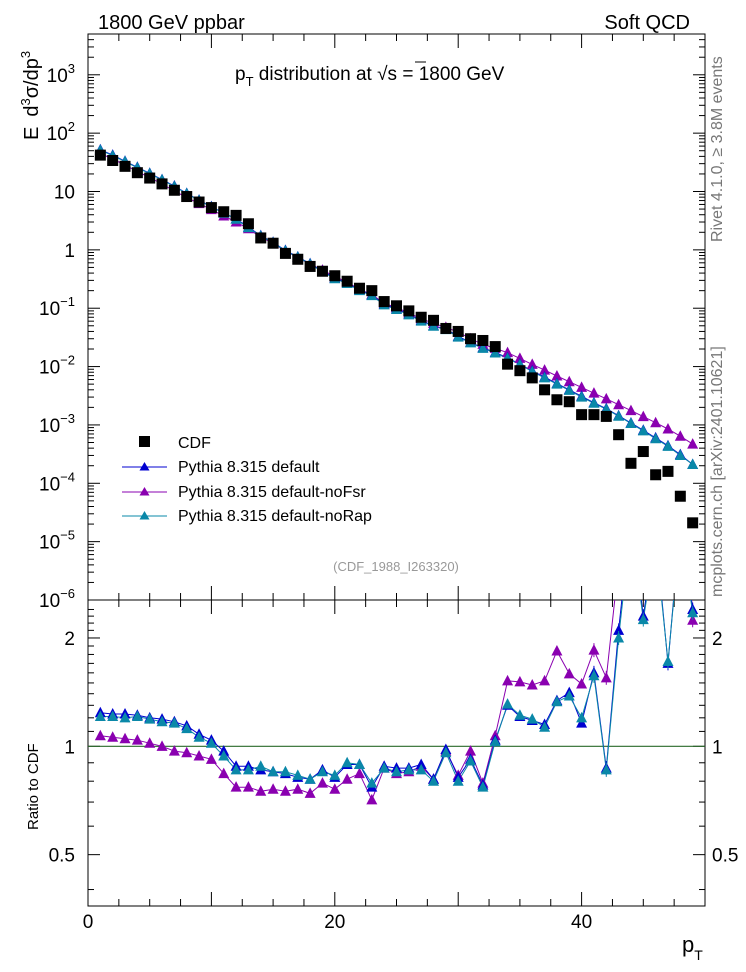 The width and height of the screenshot is (746, 972). I want to click on legend-marker-nofsr, so click(144, 491).